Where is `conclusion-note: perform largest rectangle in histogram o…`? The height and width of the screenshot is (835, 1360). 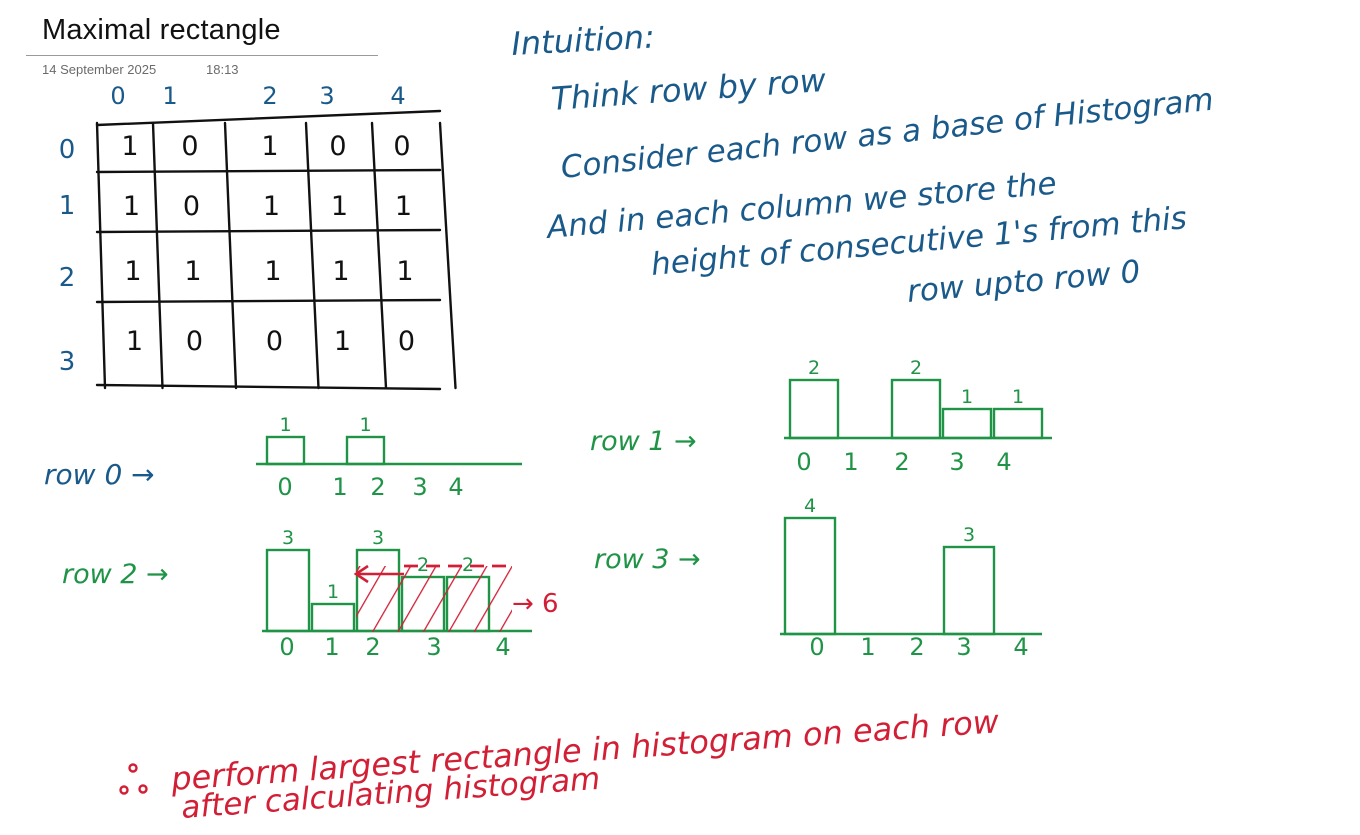
conclusion-note: perform largest rectangle in histogram o… is located at coordinates (560, 764).